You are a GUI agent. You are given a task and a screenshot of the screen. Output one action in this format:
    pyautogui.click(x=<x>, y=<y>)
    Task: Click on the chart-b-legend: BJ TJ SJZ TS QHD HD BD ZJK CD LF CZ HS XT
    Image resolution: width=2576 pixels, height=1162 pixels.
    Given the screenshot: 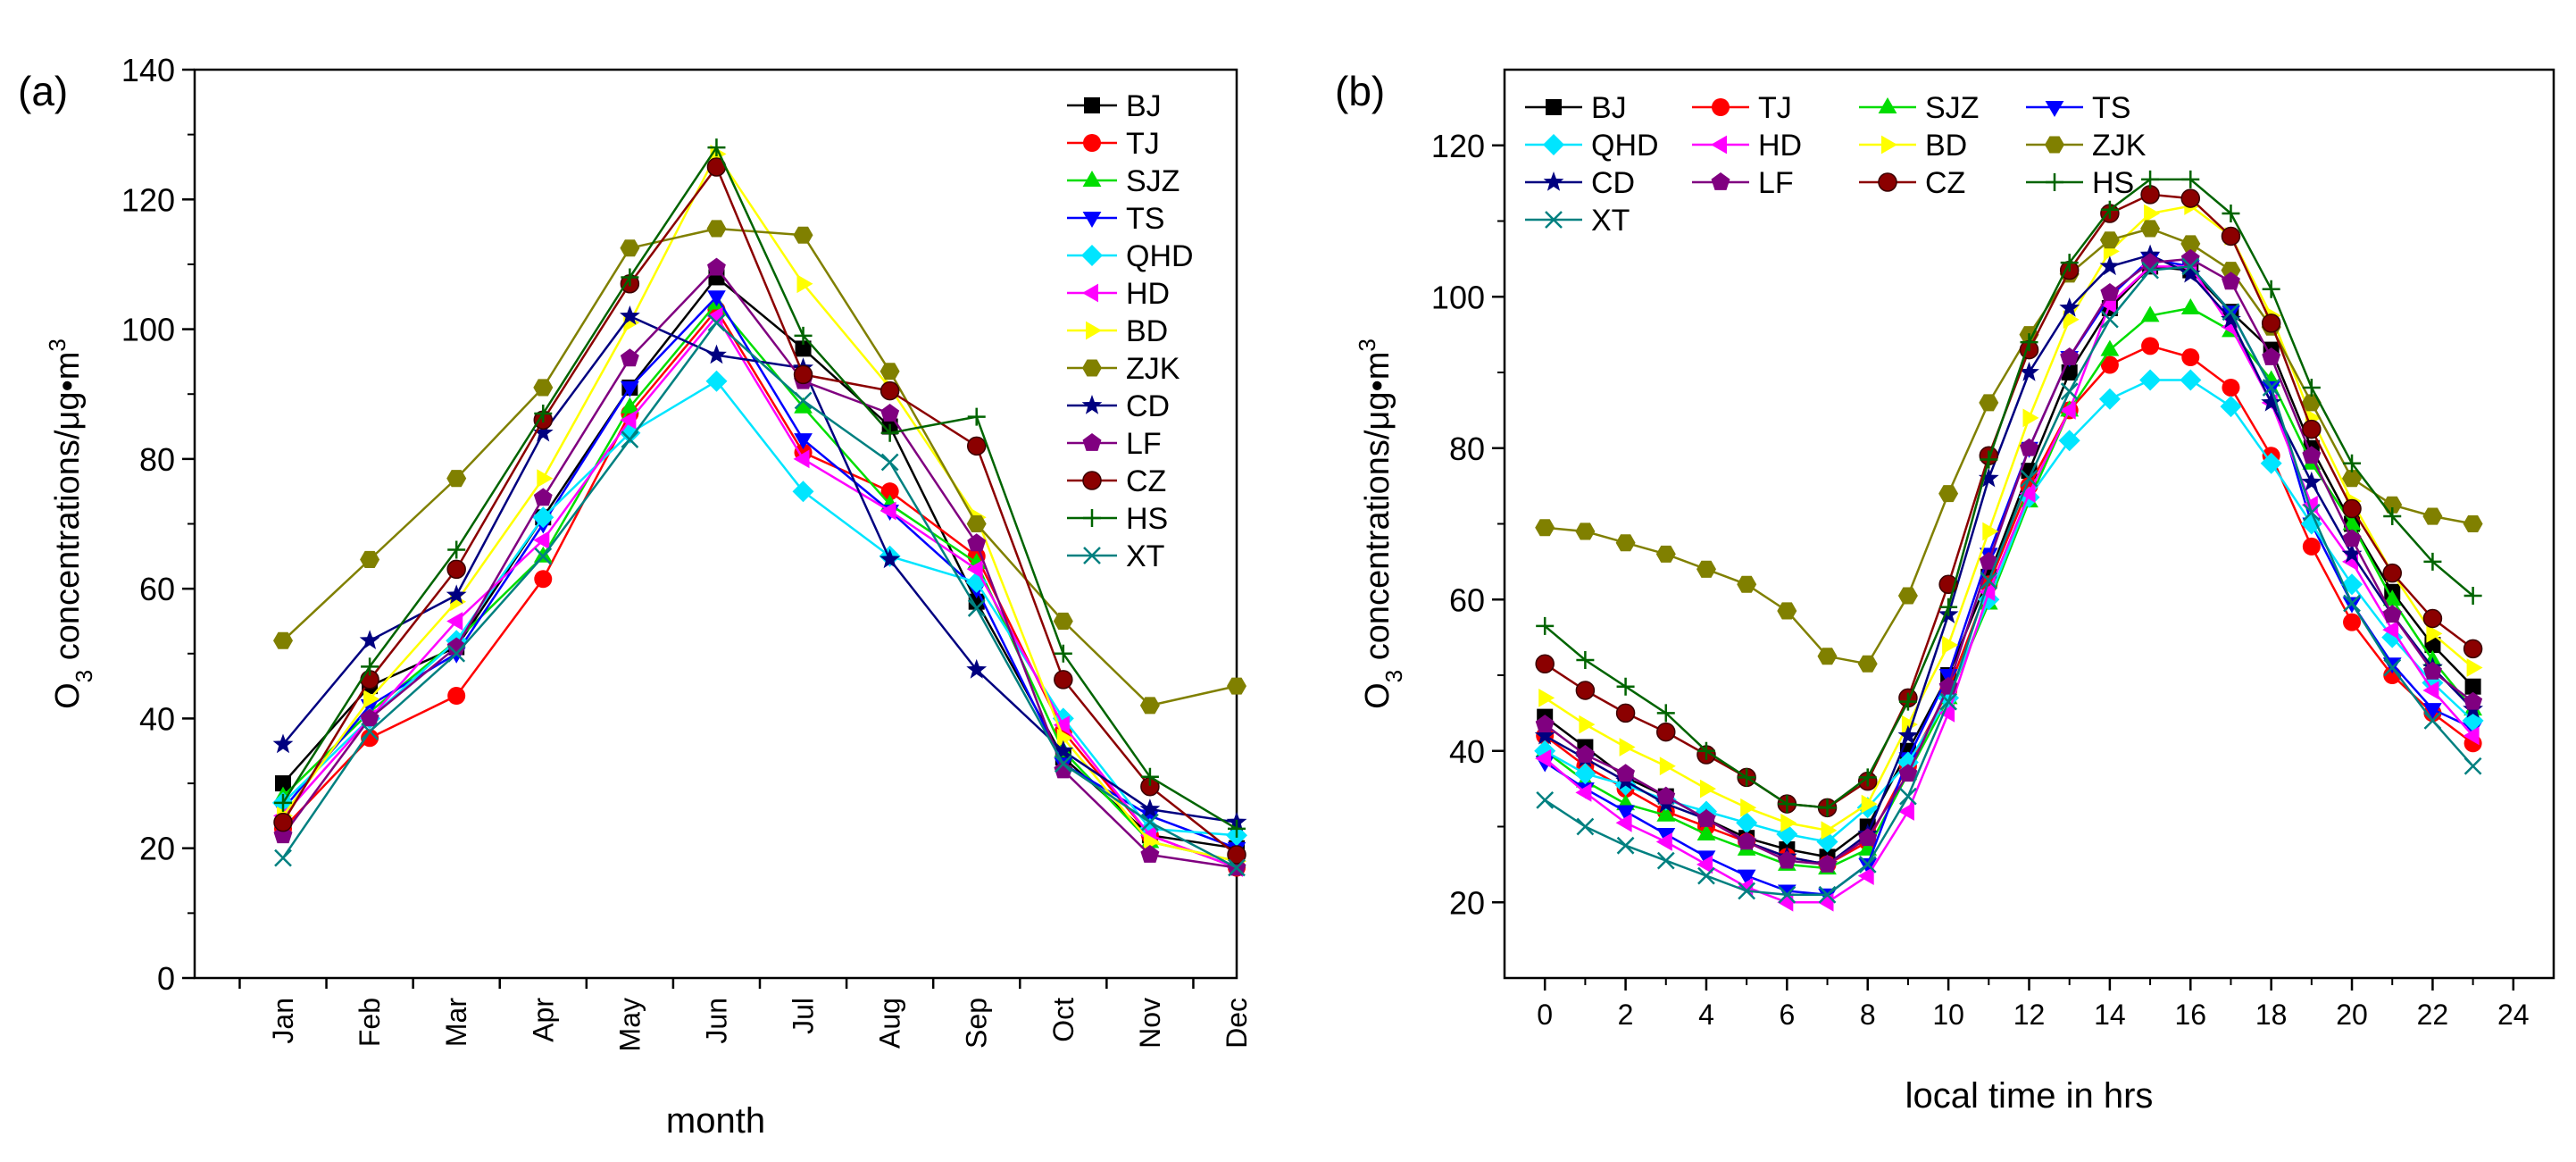 What is the action you would take?
    pyautogui.click(x=1836, y=164)
    